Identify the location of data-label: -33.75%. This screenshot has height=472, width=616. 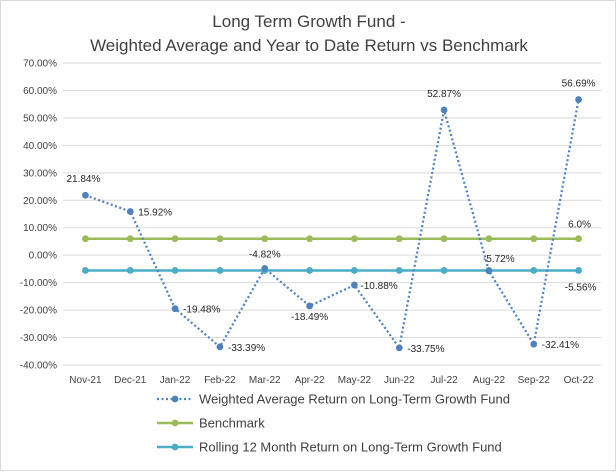
(425, 349).